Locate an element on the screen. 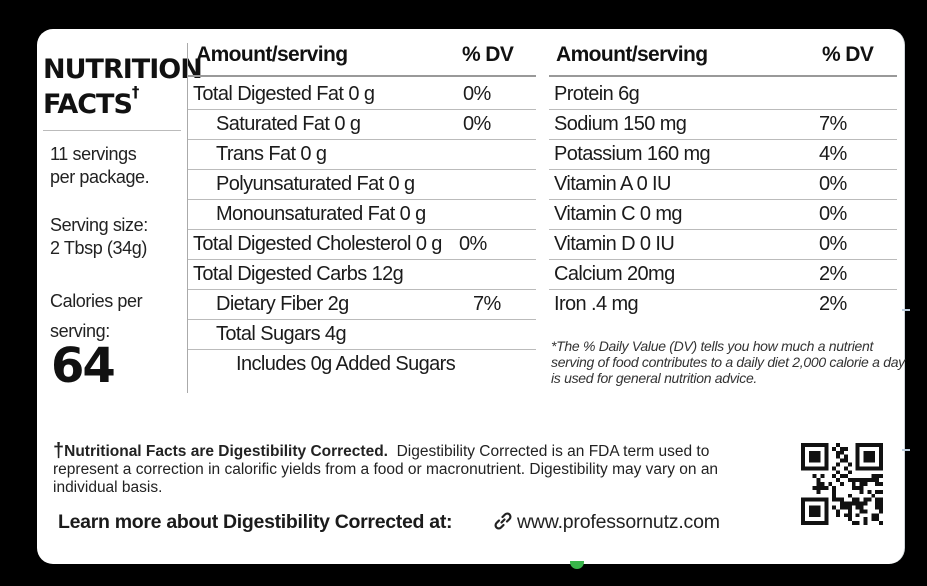 This screenshot has height=586, width=927. website-url: www.professornutz.com is located at coordinates (618, 522).